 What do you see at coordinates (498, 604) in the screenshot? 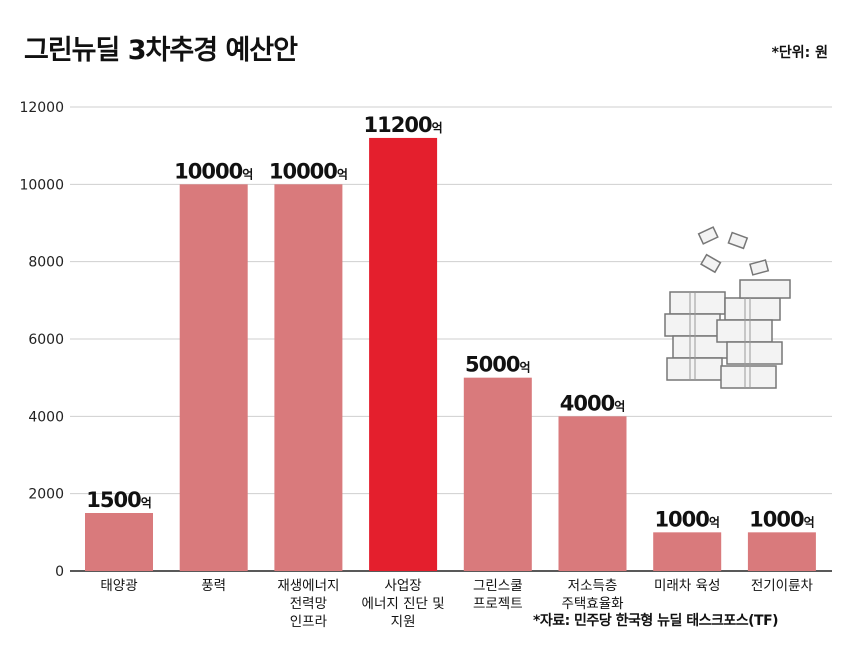
I see `x-tick-label: 프로젝트` at bounding box center [498, 604].